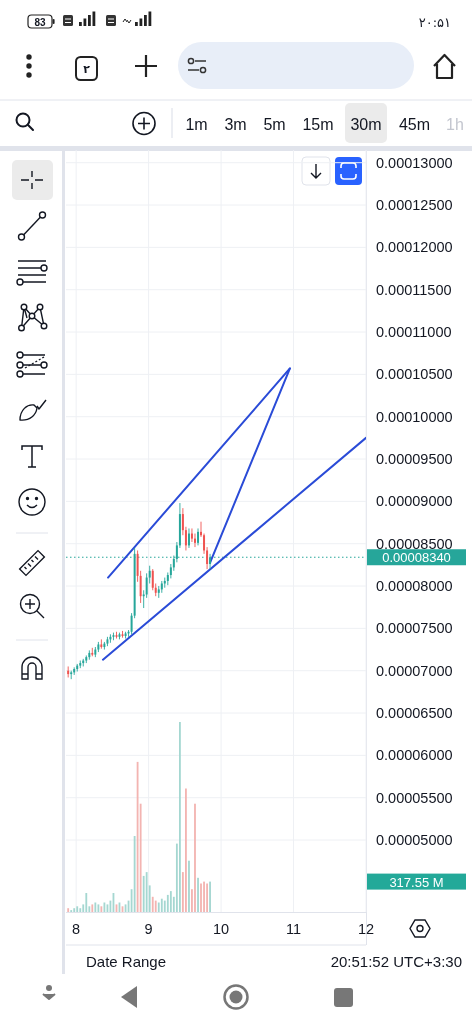 This screenshot has height=1024, width=472. I want to click on text: 5m, so click(274, 124).